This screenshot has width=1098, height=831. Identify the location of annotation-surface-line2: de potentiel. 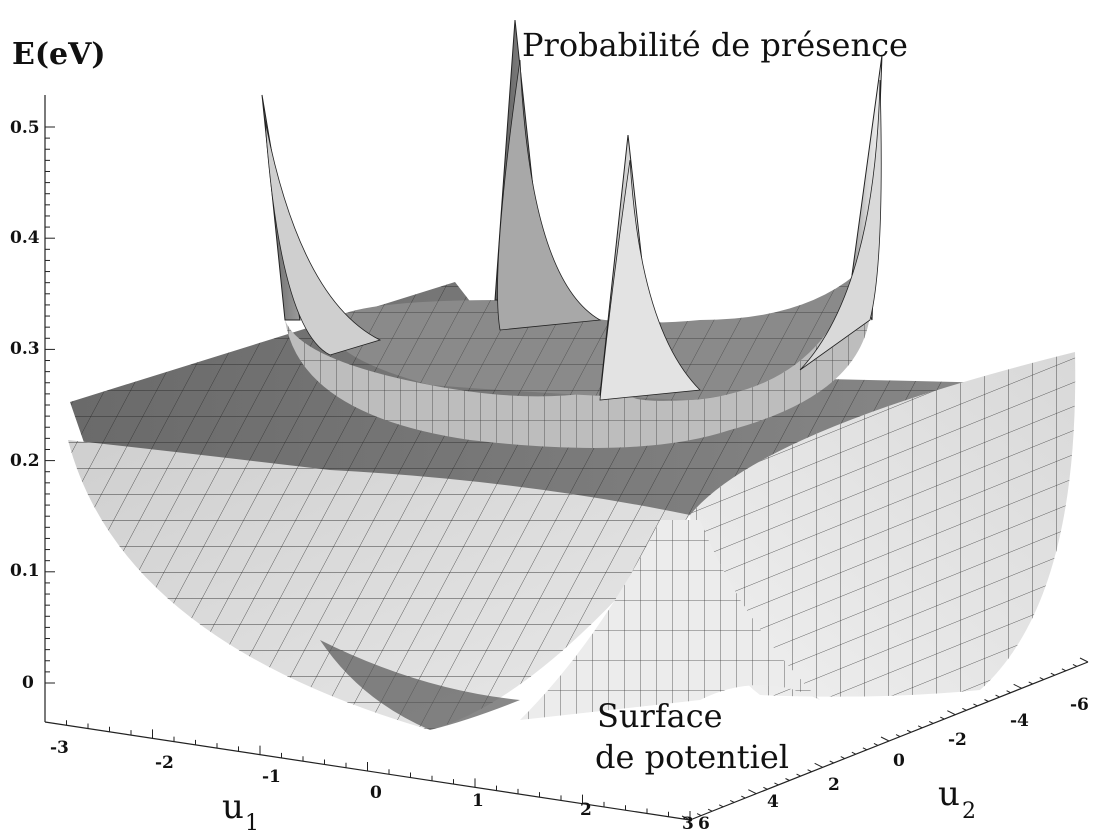
(692, 757).